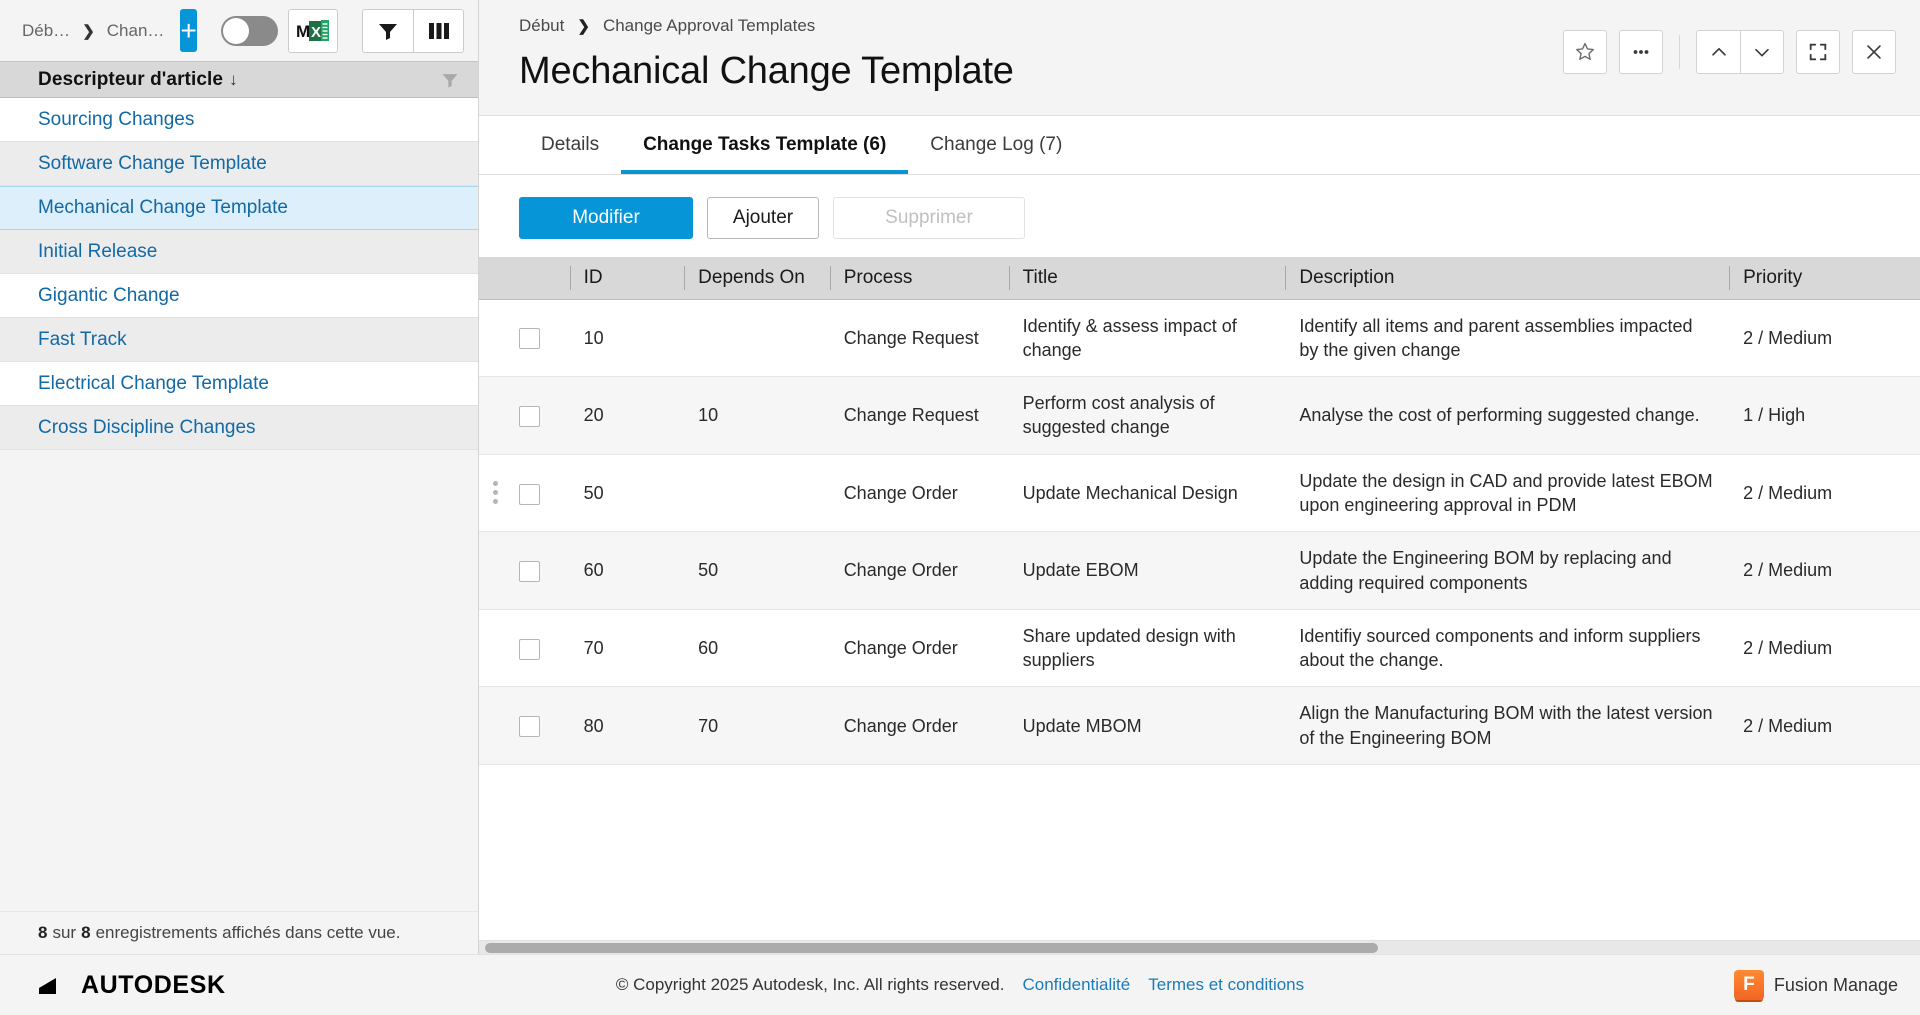  Describe the element at coordinates (542, 25) in the screenshot. I see `breadcrumb-home: Début` at that location.